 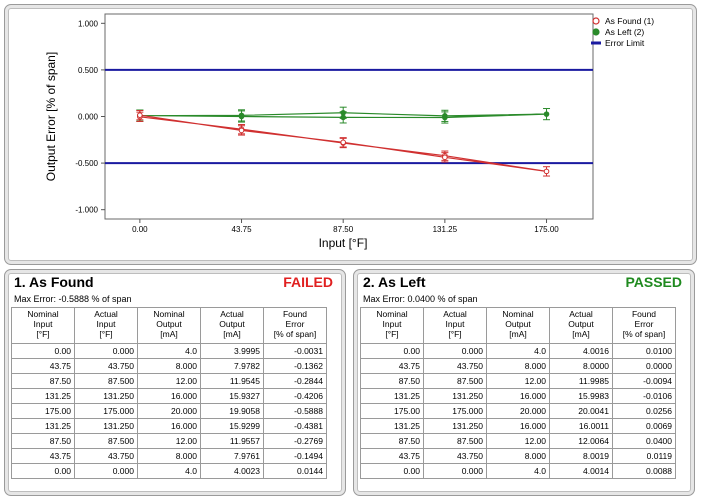 What do you see at coordinates (106, 456) in the screenshot?
I see `table-cell: 43.750` at bounding box center [106, 456].